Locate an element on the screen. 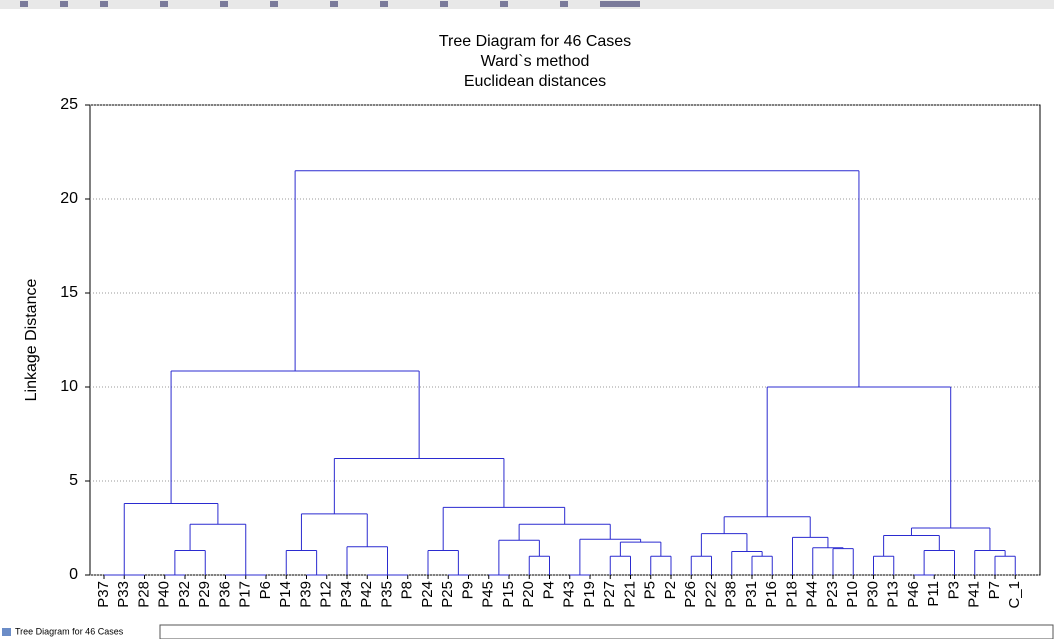 The image size is (1054, 639). leaf-label: P8 is located at coordinates (407, 590).